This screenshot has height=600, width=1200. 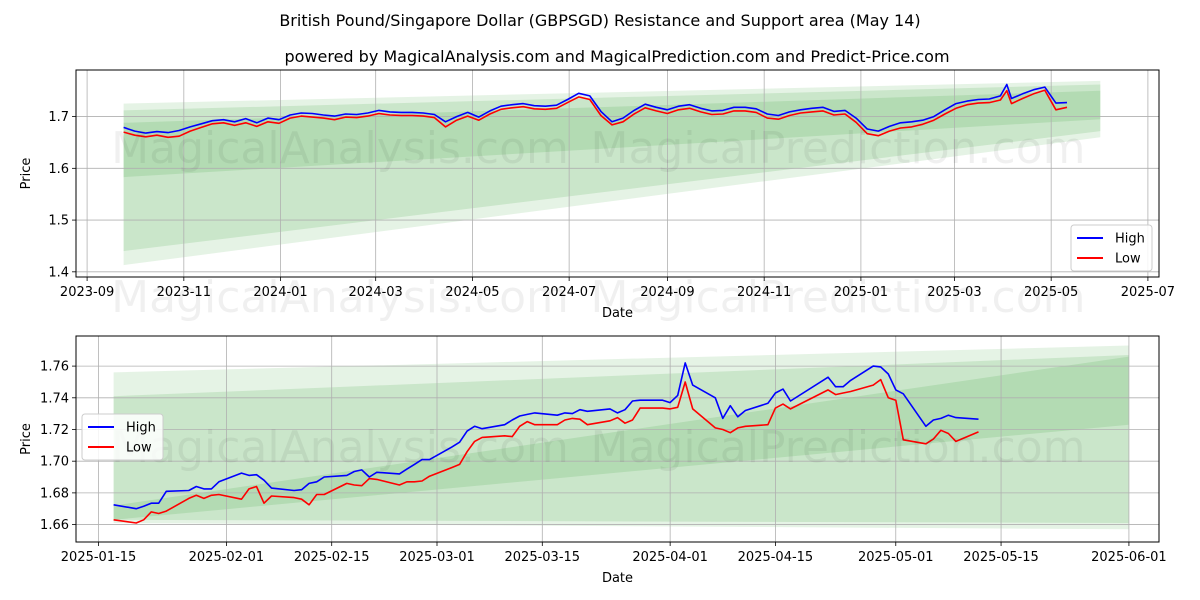 I want to click on y-tick-label: 1.6, so click(x=58, y=169).